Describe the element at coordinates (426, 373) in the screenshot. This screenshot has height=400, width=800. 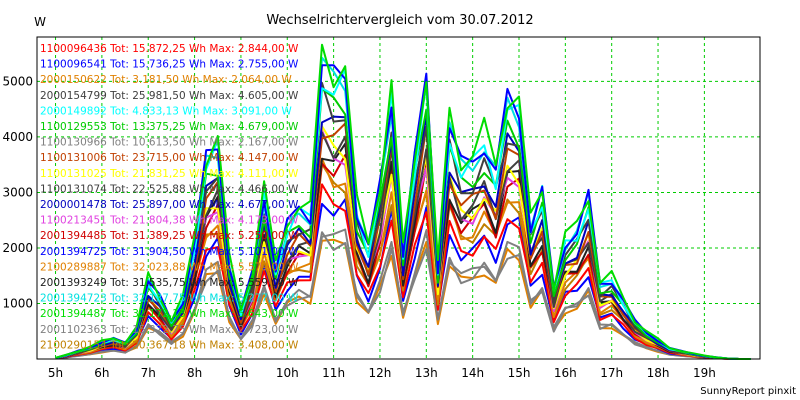
I see `x-tick-label-8: 13h` at that location.